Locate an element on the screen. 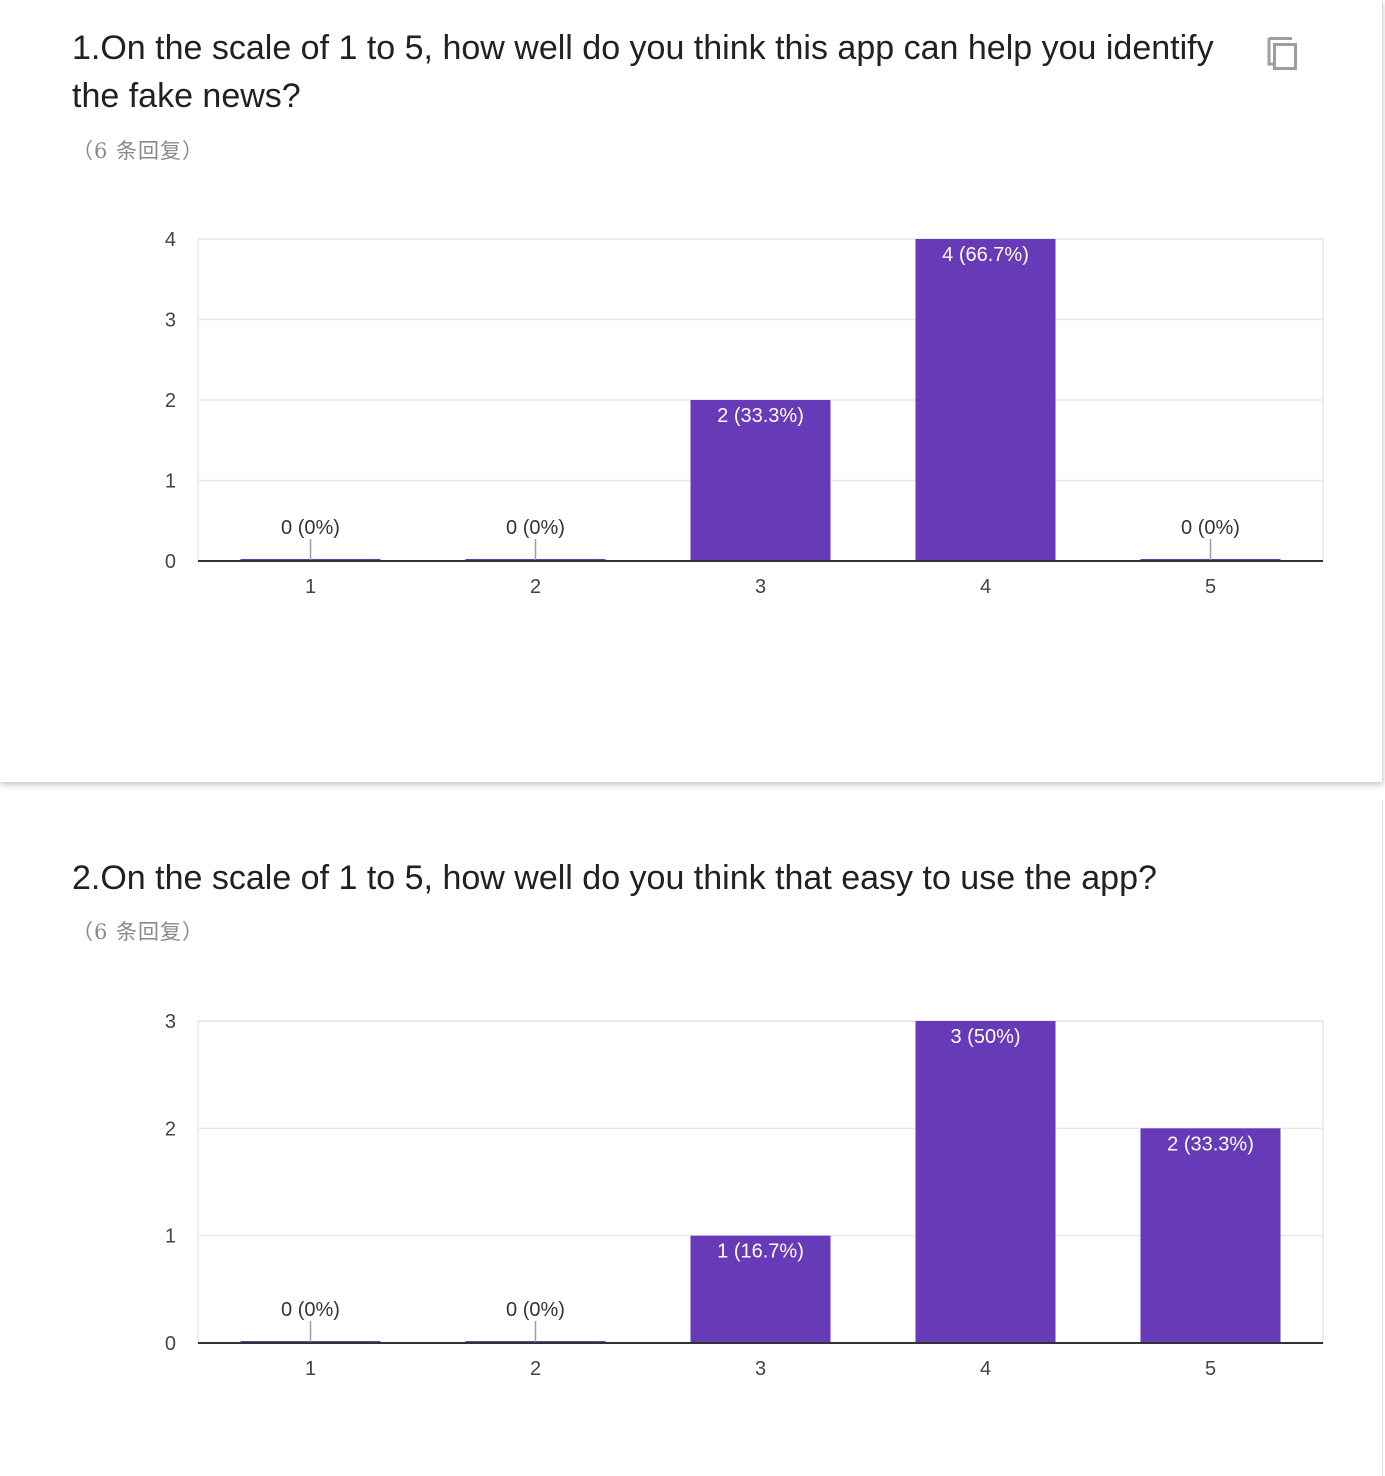  copy-chart-button is located at coordinates (1282, 50).